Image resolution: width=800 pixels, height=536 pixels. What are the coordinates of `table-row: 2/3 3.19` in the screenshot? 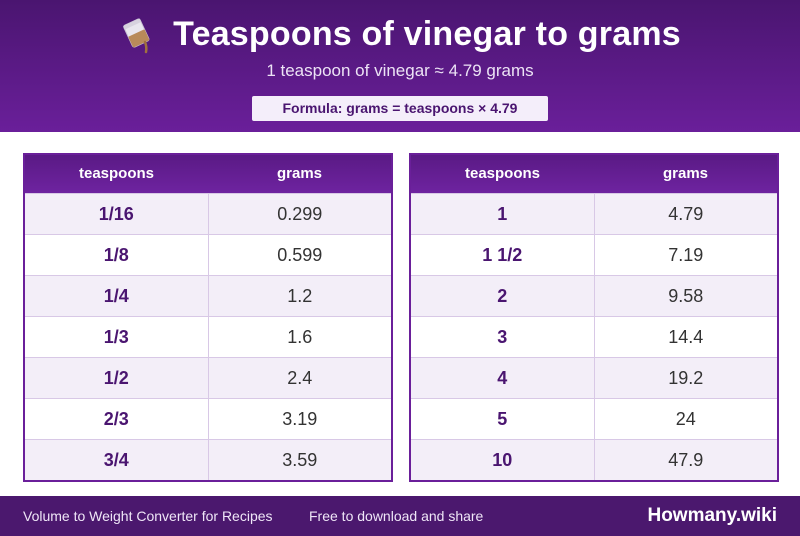 It's located at (208, 418).